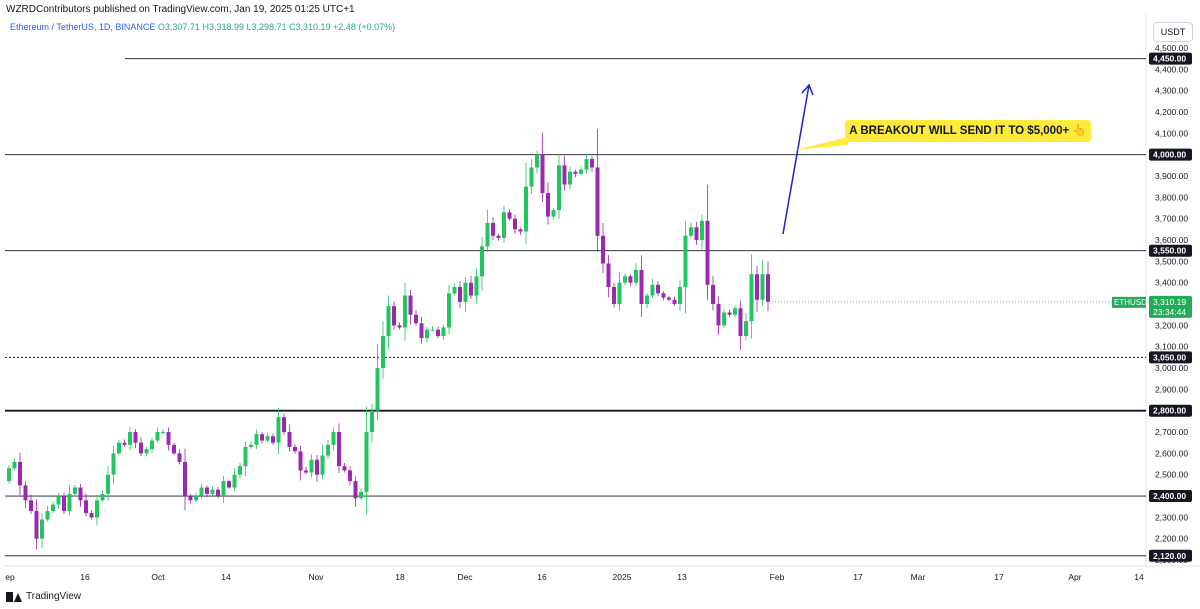  What do you see at coordinates (10, 577) in the screenshot?
I see `x-tick-label: ep` at bounding box center [10, 577].